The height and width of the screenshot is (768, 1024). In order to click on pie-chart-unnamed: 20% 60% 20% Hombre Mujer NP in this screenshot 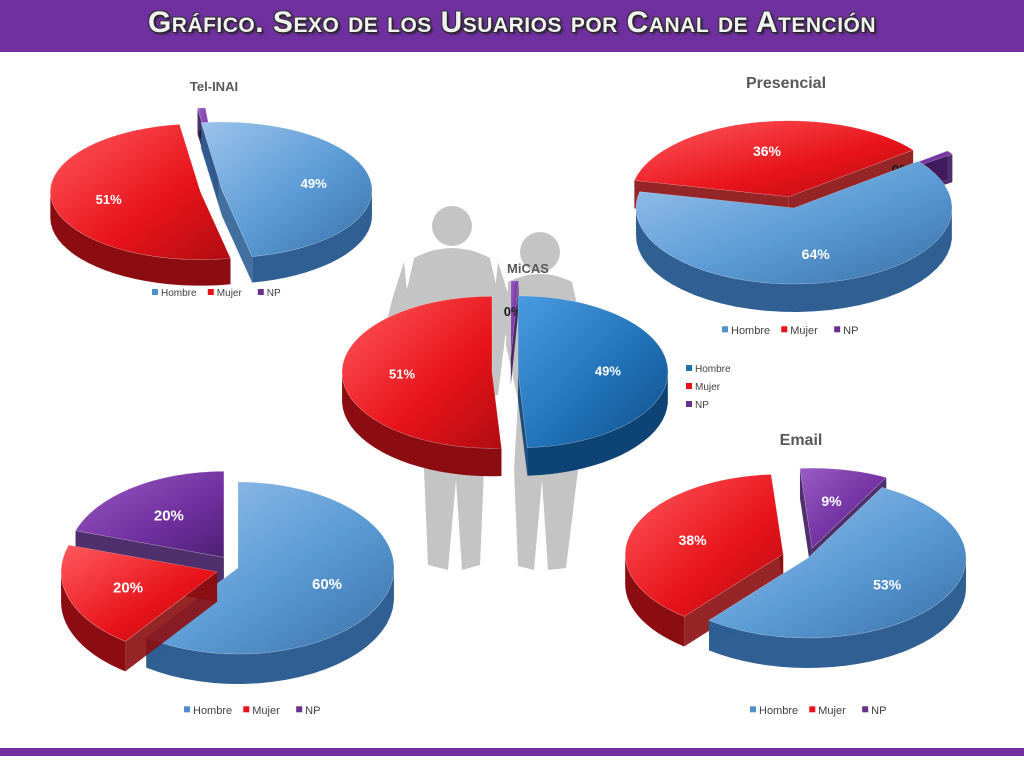, I will do `click(227, 593)`.